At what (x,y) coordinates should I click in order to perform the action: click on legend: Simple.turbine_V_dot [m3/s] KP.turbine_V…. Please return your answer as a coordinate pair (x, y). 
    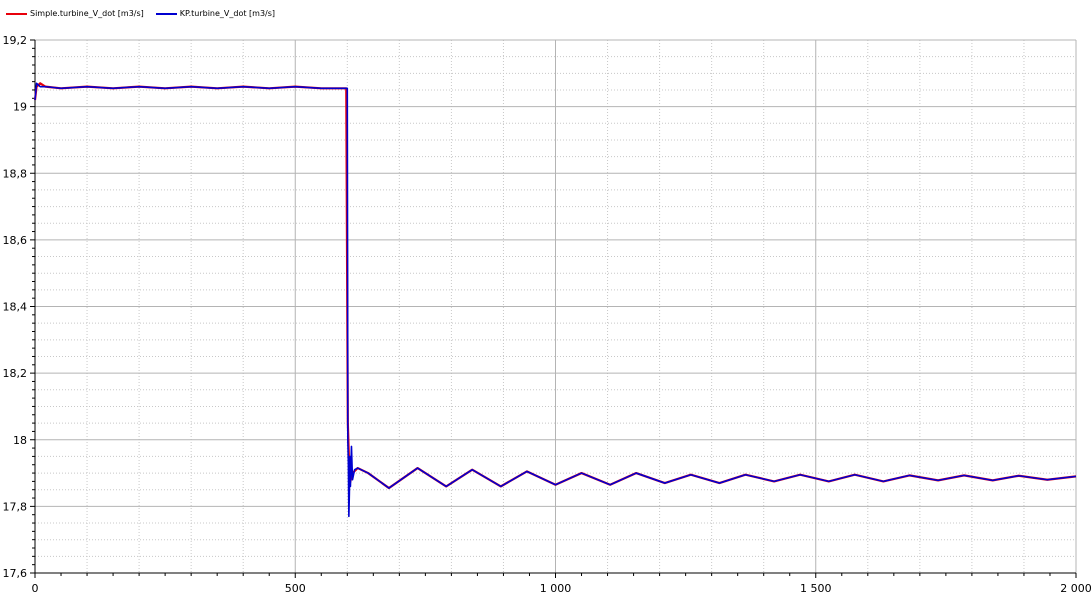
    Looking at the image, I should click on (140, 13).